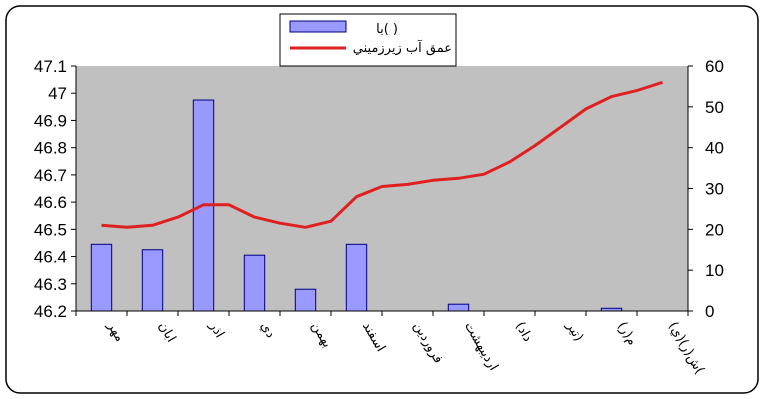 The width and height of the screenshot is (764, 399). I want to click on category-label-7: فروردين, so click(428, 343).